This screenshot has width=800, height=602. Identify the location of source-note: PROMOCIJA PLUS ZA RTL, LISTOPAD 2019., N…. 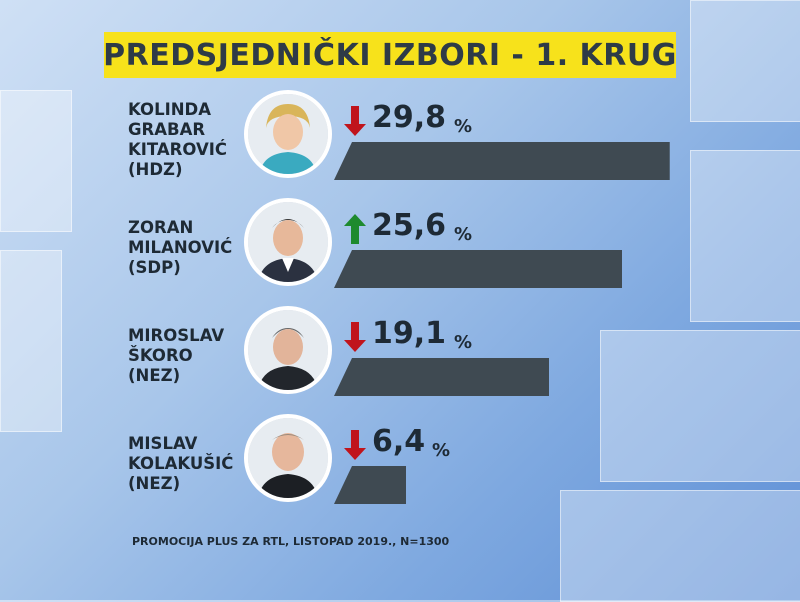
(291, 541).